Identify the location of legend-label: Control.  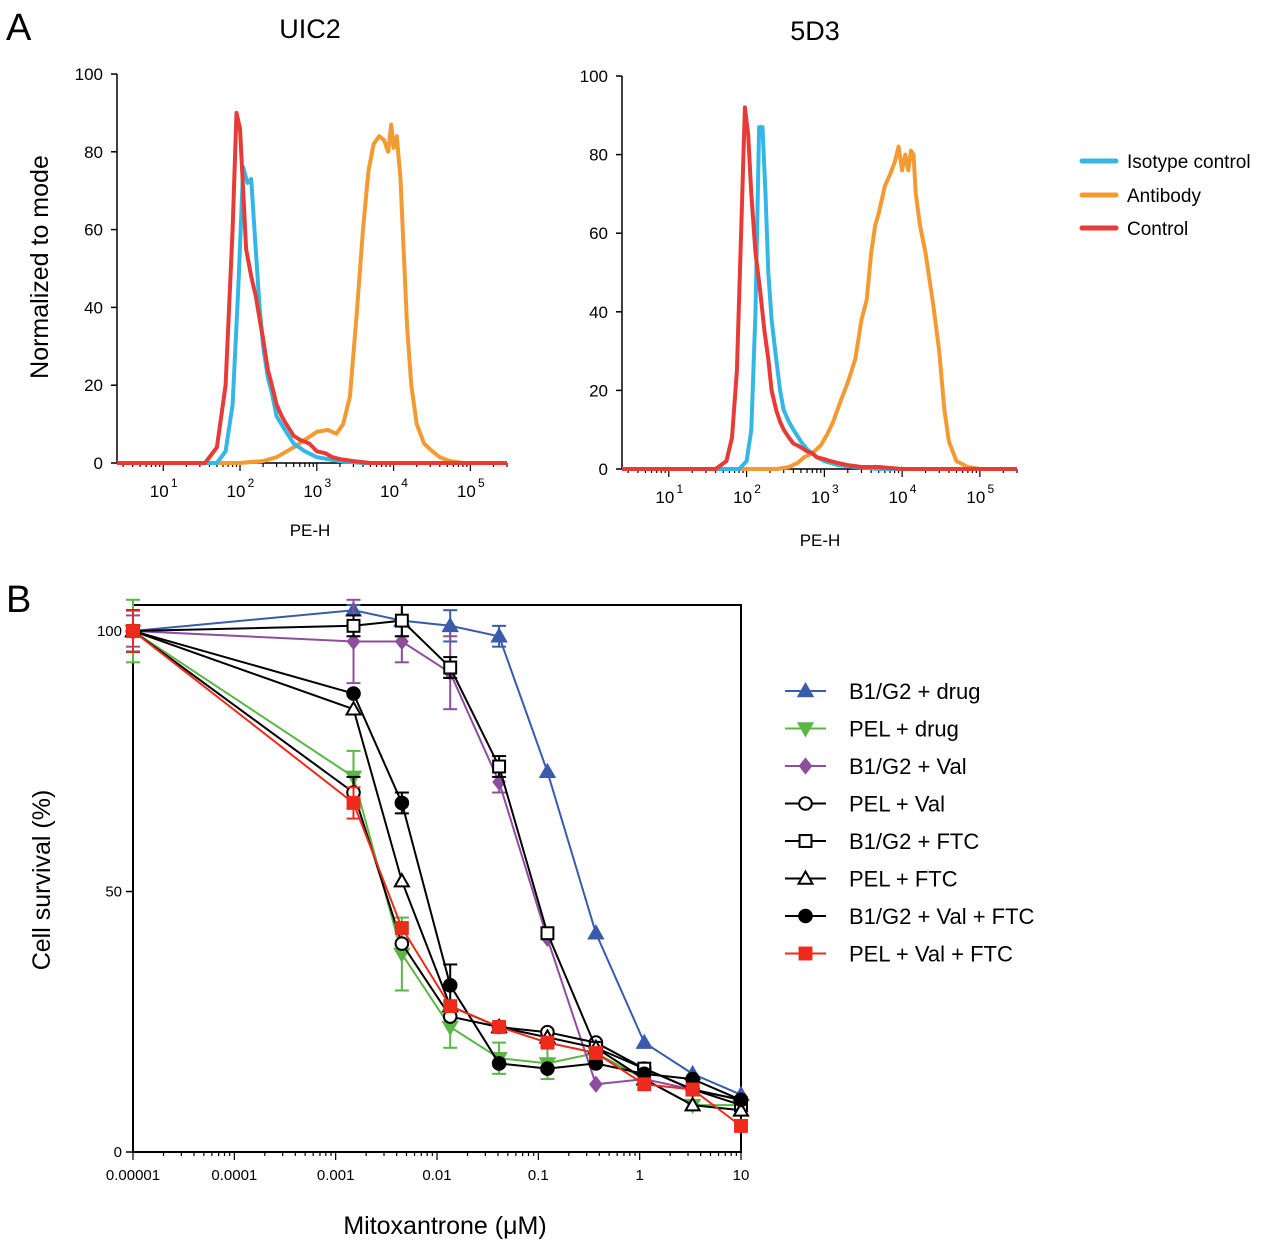
(1157, 229).